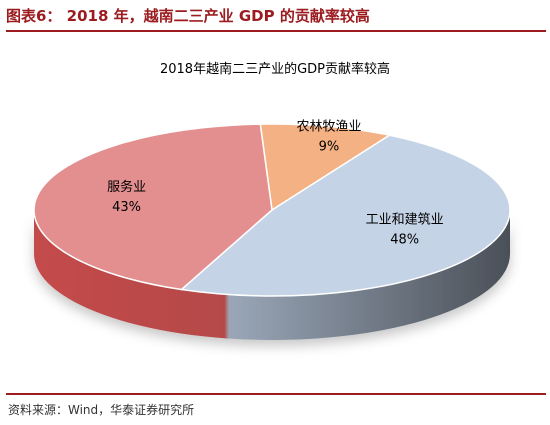 The height and width of the screenshot is (425, 550). Describe the element at coordinates (328, 127) in the screenshot. I see `slice-label: 农林牧渔业` at that location.